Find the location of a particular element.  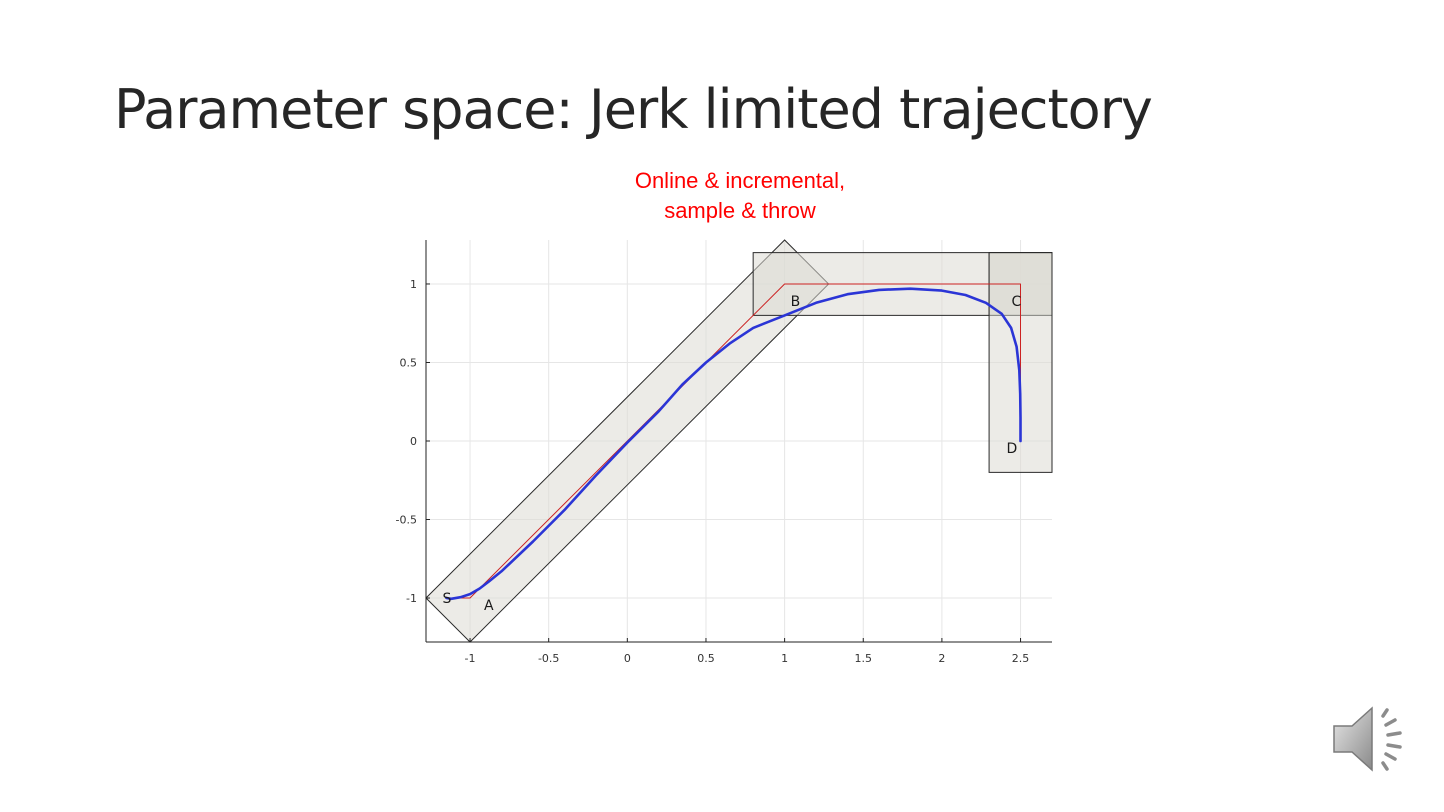

waypoint-label-a: A is located at coordinates (489, 606).